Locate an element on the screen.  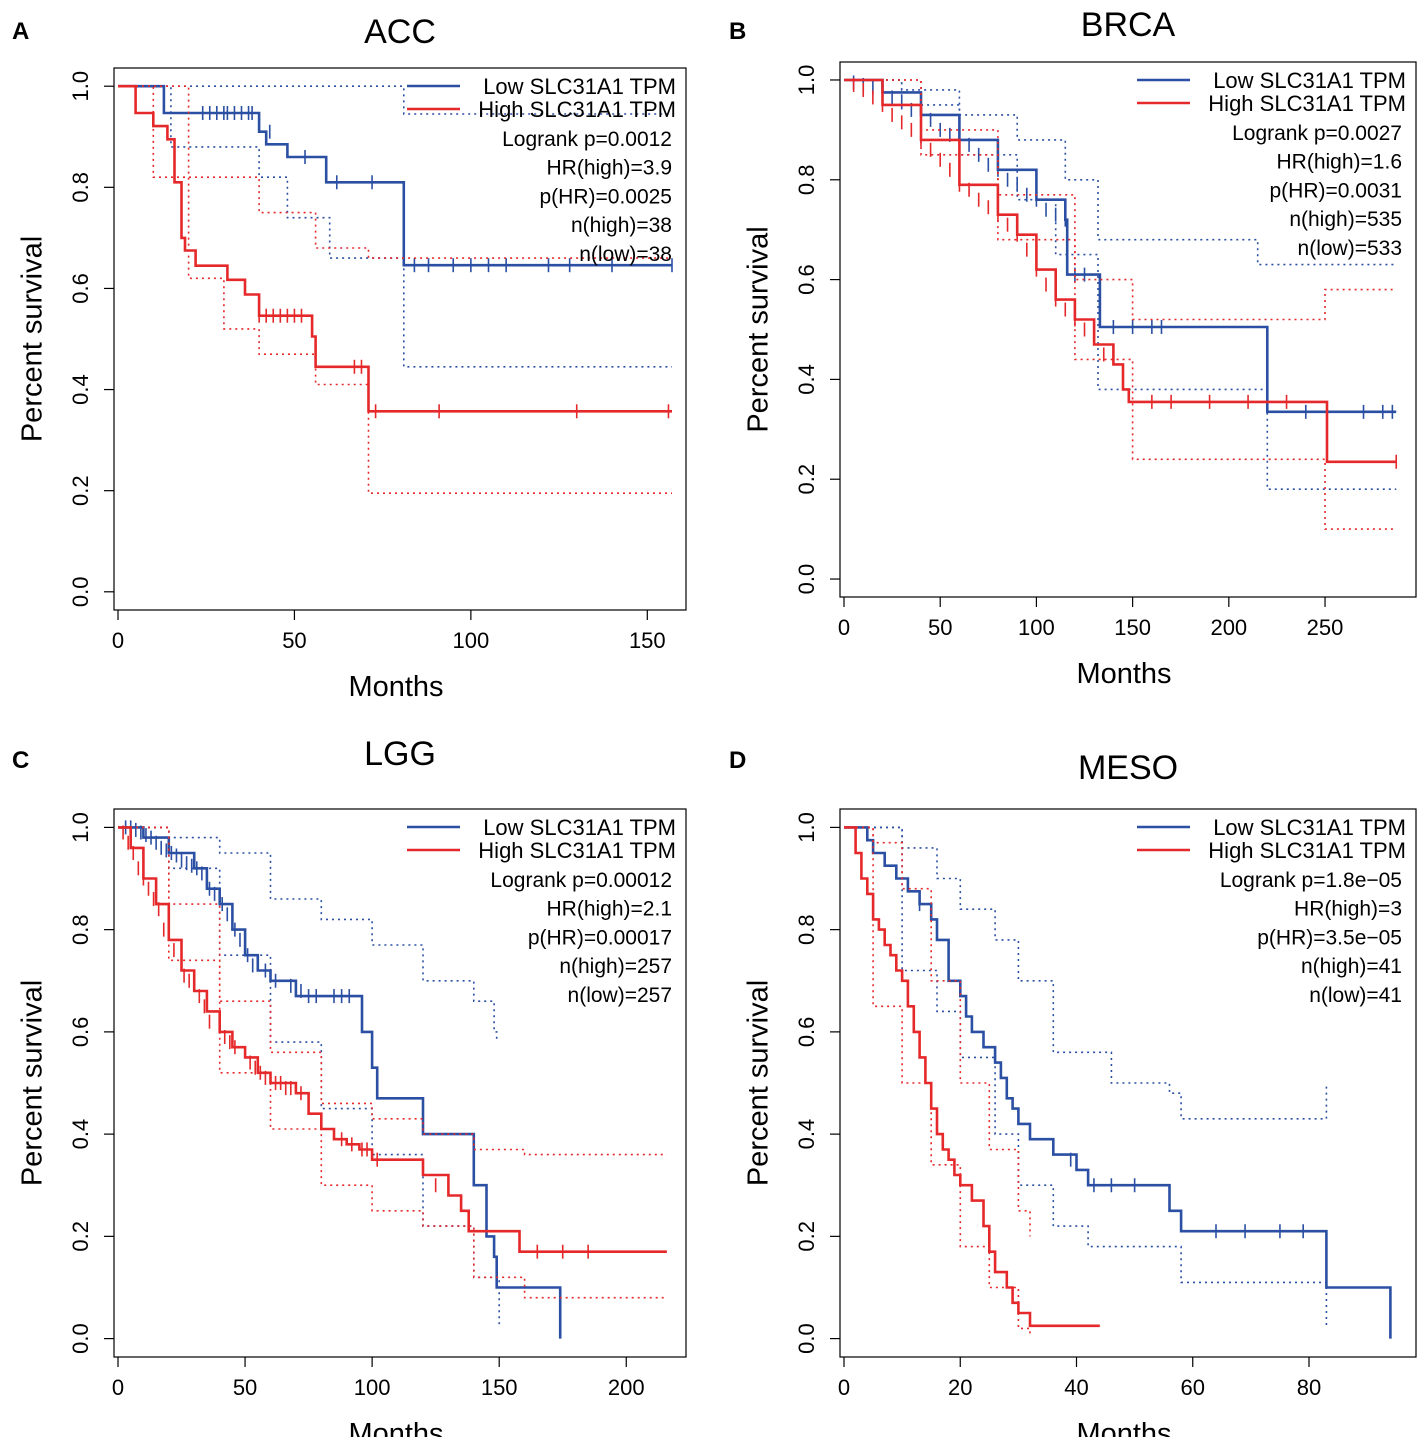
stat-line: HR(high)=3 is located at coordinates (1348, 909).